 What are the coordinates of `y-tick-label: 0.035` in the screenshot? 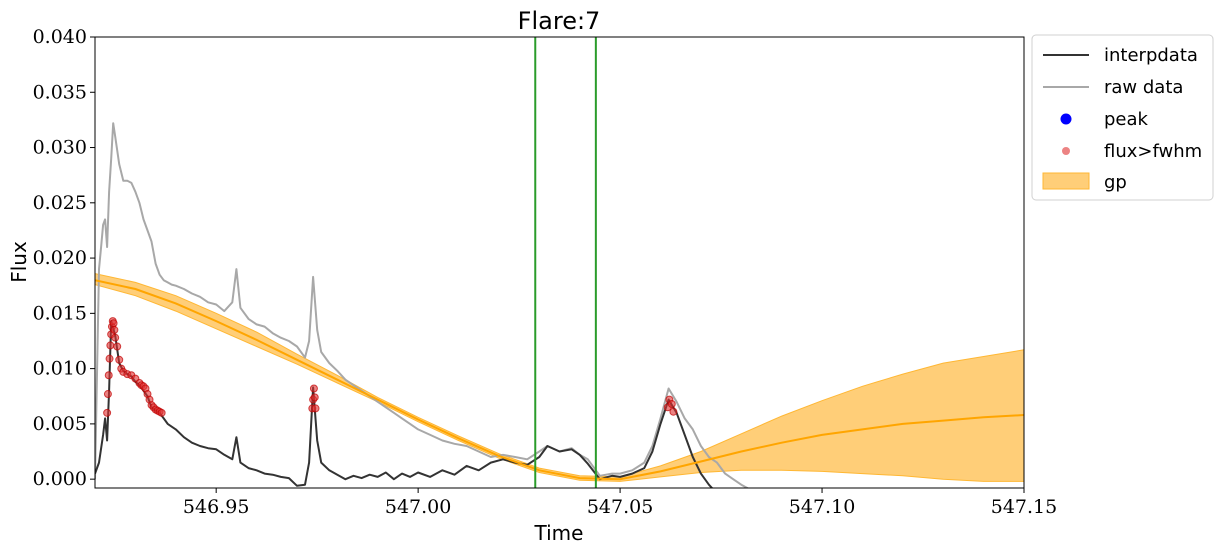 It's located at (60, 92).